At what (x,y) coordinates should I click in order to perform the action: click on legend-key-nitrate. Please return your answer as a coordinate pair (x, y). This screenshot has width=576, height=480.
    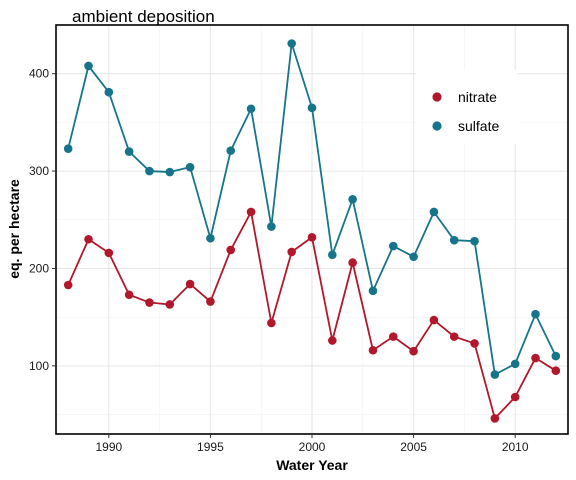
    Looking at the image, I should click on (436, 96).